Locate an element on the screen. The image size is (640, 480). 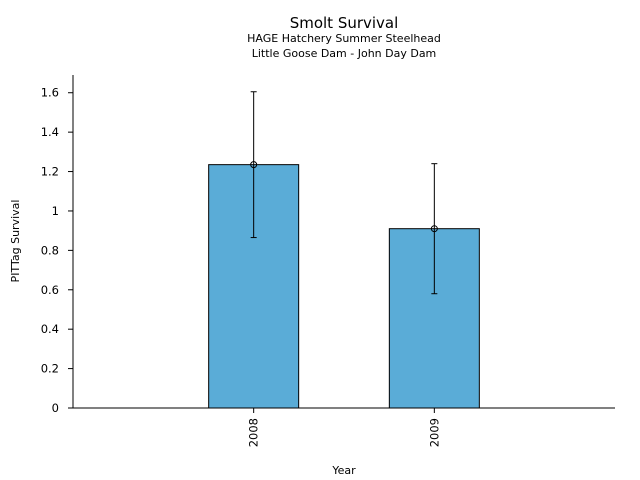
chart-title: Smolt Survival is located at coordinates (344, 23).